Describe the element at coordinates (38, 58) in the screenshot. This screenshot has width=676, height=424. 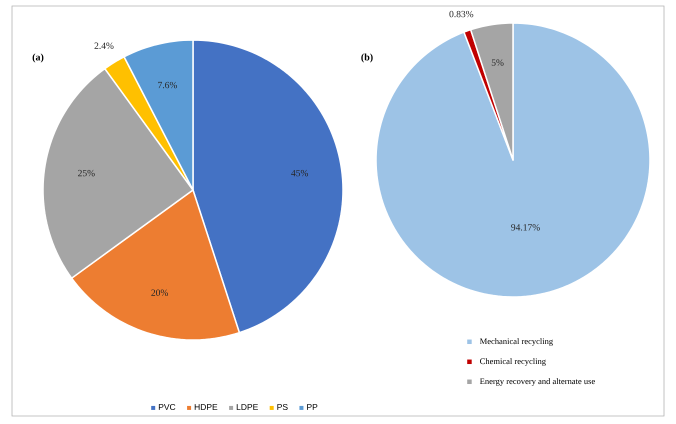
I see `text: (a)` at that location.